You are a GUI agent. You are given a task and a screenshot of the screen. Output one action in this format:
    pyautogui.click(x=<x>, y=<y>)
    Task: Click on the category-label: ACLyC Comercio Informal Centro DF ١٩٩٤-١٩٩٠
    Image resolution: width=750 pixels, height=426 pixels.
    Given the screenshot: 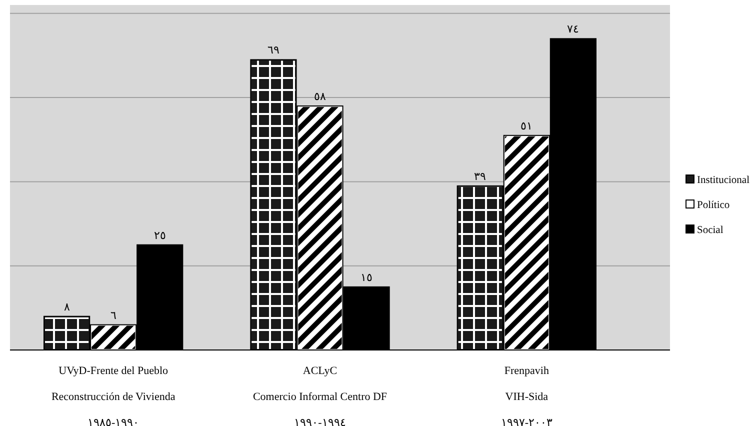 What is the action you would take?
    pyautogui.click(x=320, y=395)
    